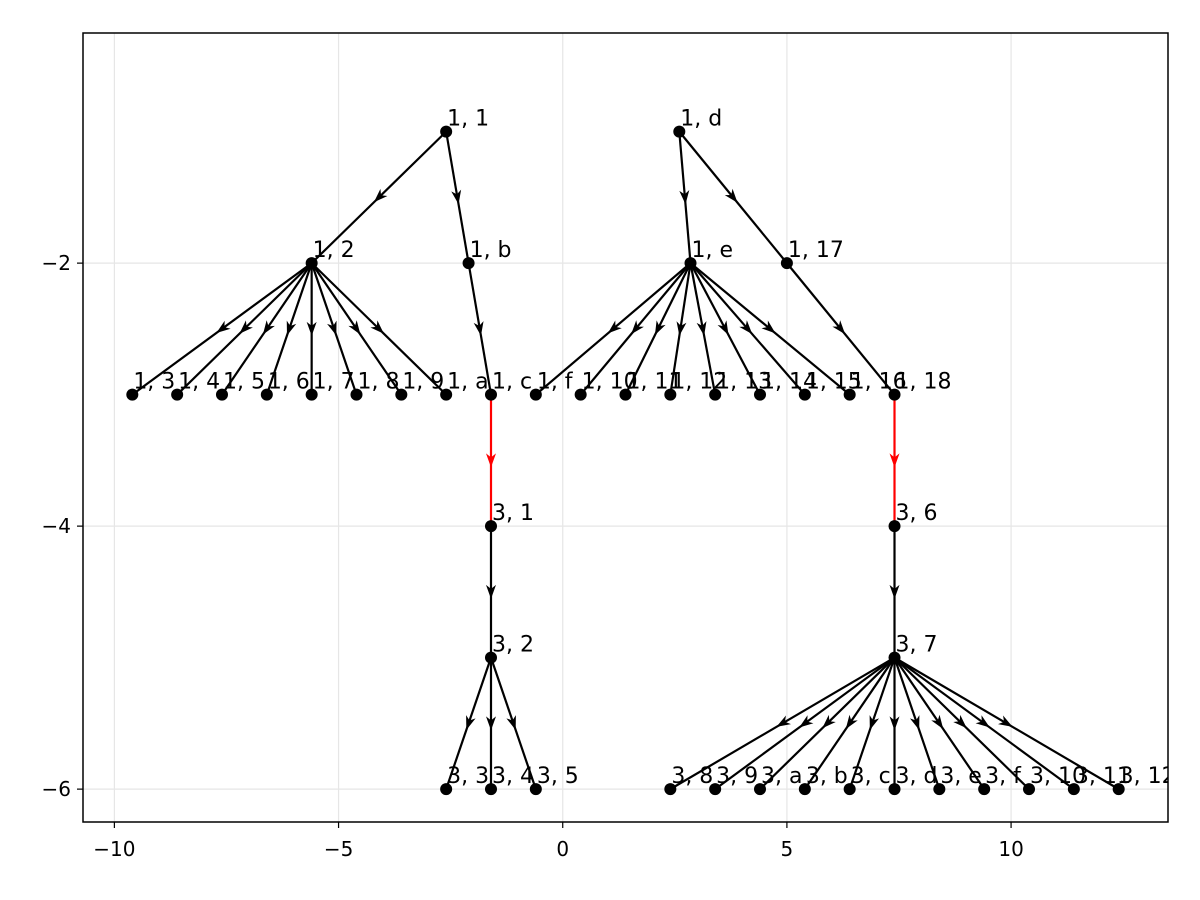 The height and width of the screenshot is (900, 1200). I want to click on edge-1-1-to-1-b, so click(457, 197).